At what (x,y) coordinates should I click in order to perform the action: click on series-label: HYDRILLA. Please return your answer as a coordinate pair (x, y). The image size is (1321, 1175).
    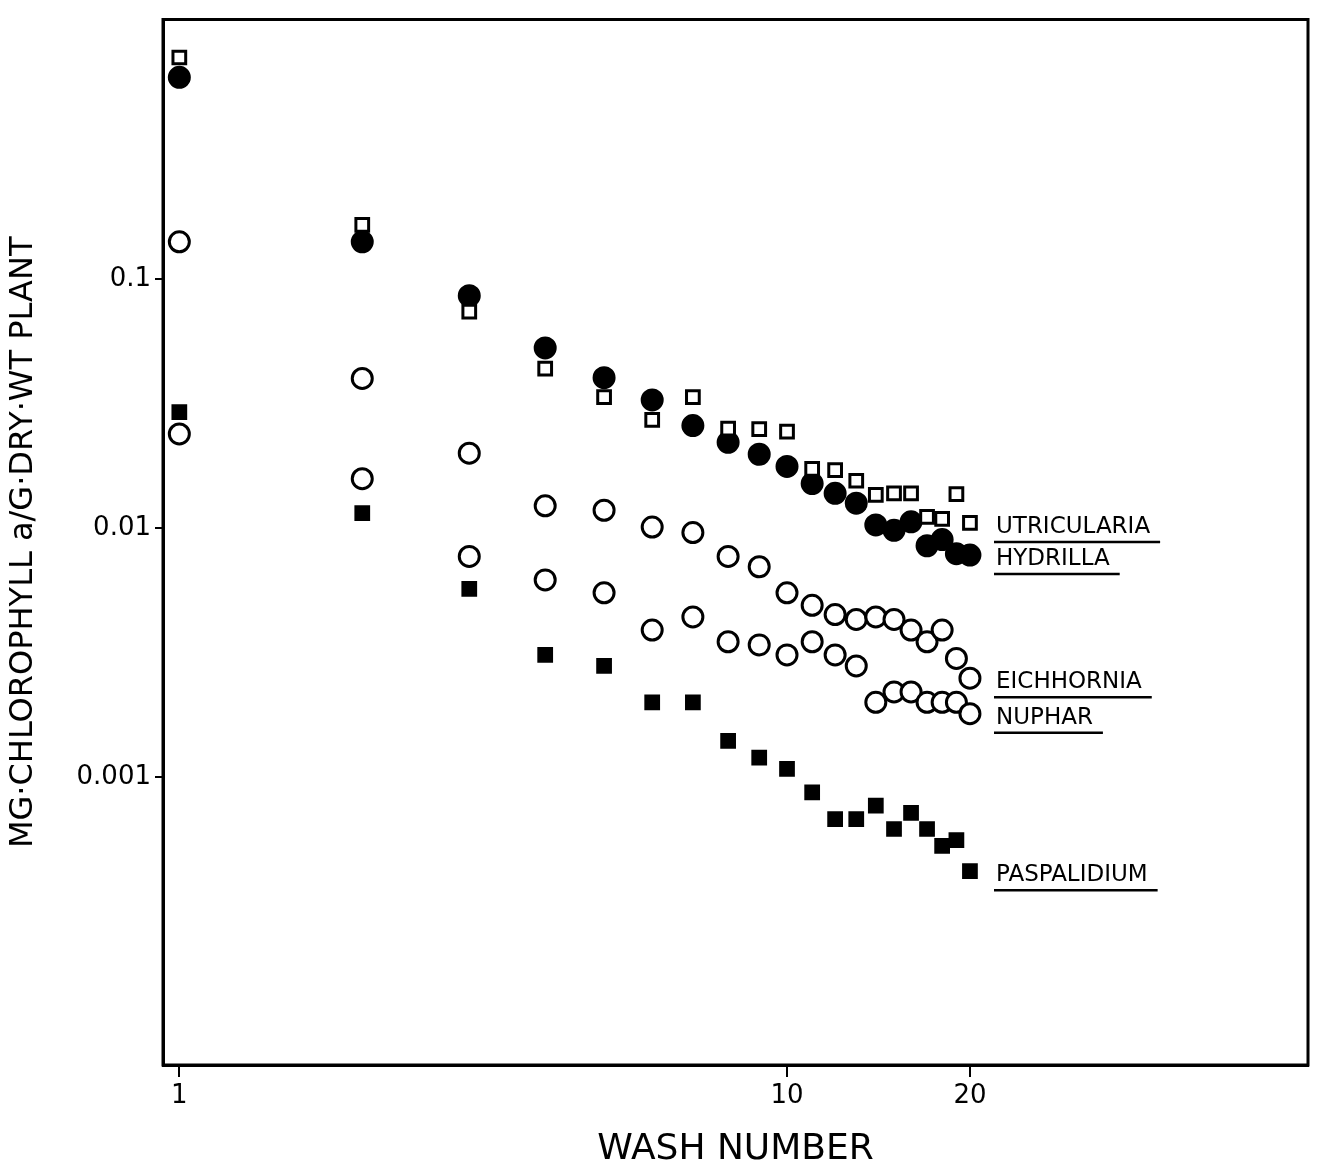
    Looking at the image, I should click on (1053, 557).